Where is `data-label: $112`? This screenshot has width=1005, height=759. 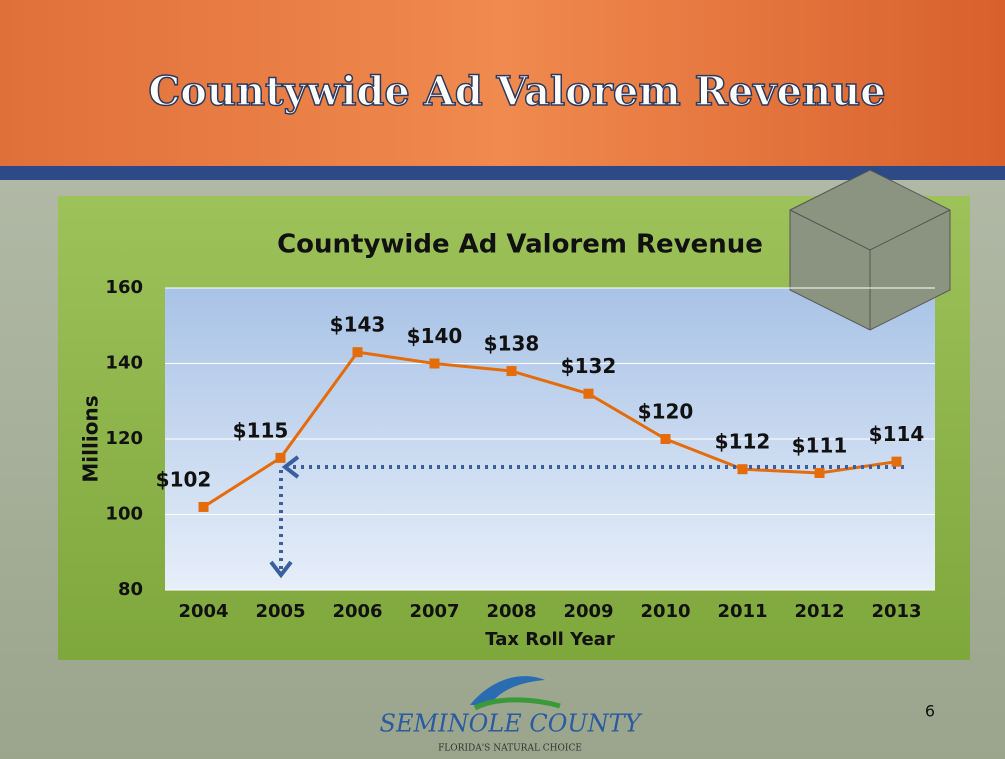 data-label: $112 is located at coordinates (743, 442).